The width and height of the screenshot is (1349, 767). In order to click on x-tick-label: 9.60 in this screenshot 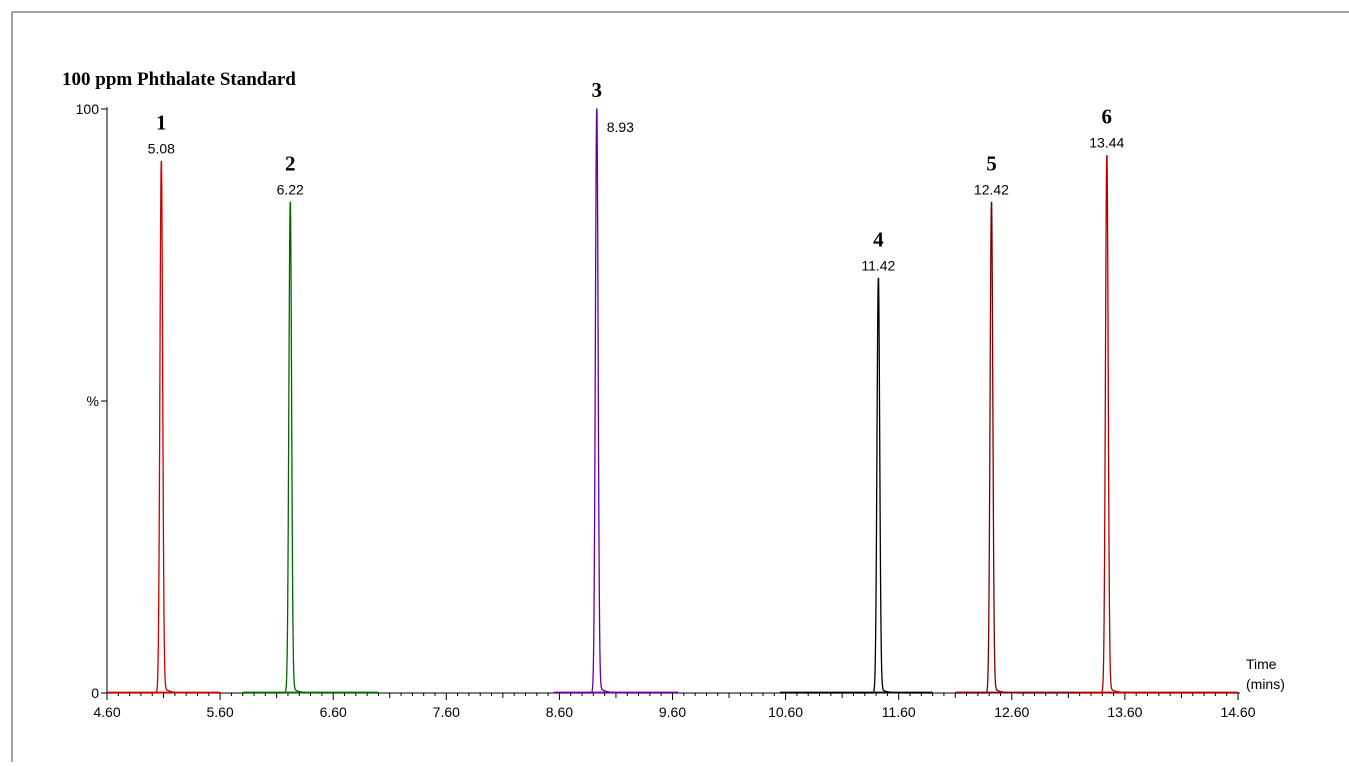, I will do `click(672, 712)`.